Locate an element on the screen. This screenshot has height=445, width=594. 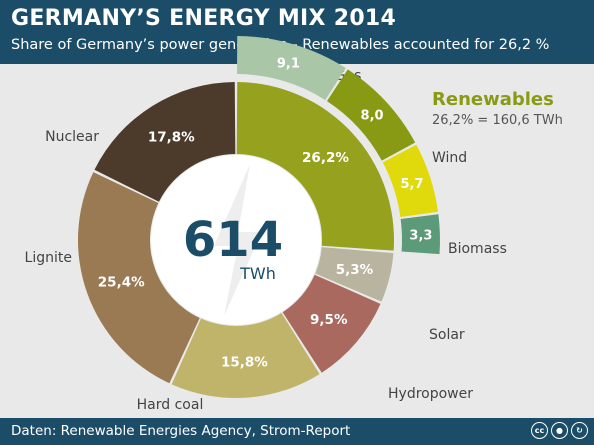
slice-label-lignite: 25,4% is located at coordinates (121, 282).